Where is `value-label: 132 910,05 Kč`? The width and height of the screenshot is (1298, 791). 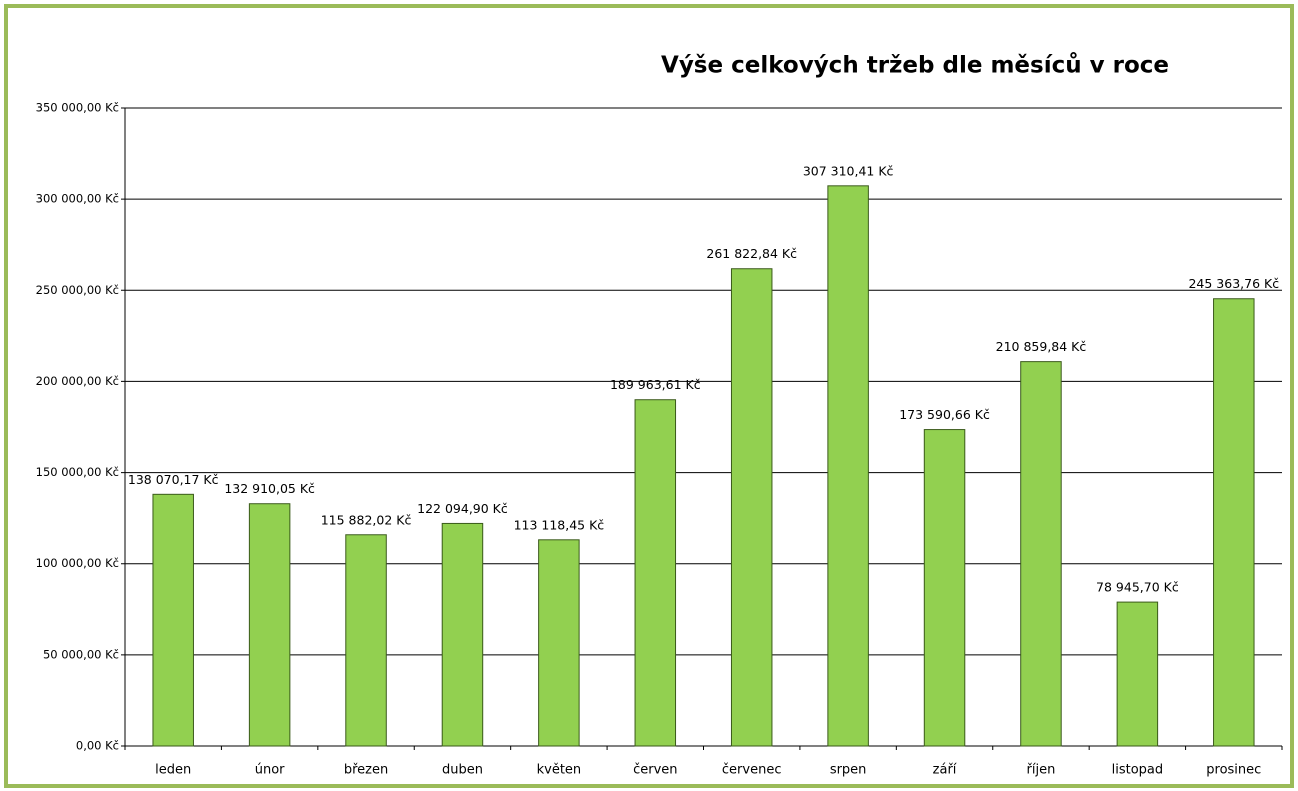
value-label: 132 910,05 Kč is located at coordinates (269, 488).